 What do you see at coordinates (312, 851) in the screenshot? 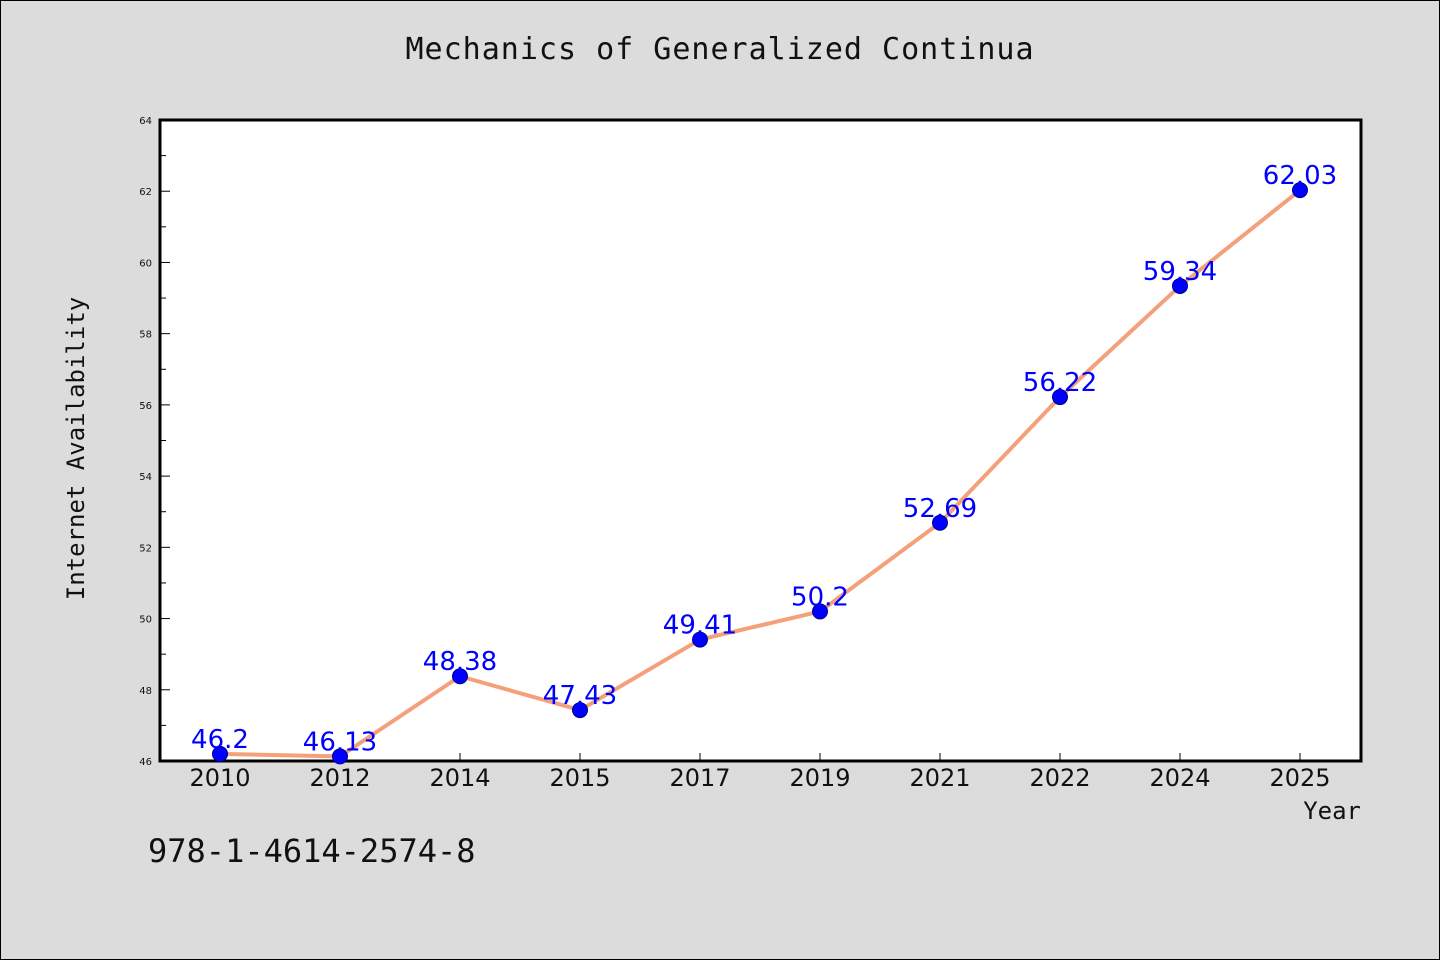
I see `isbn-label: 978-1-4614-2574-8` at bounding box center [312, 851].